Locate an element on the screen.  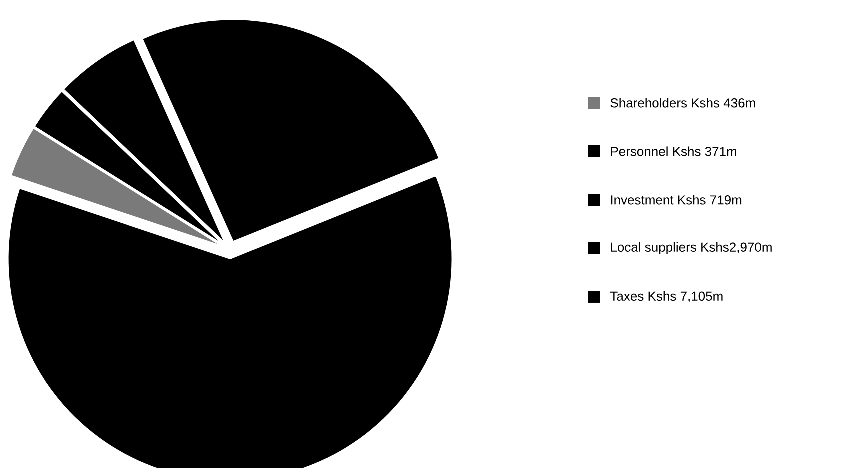
legend-label: Local suppliers Kshs2,970m is located at coordinates (691, 248).